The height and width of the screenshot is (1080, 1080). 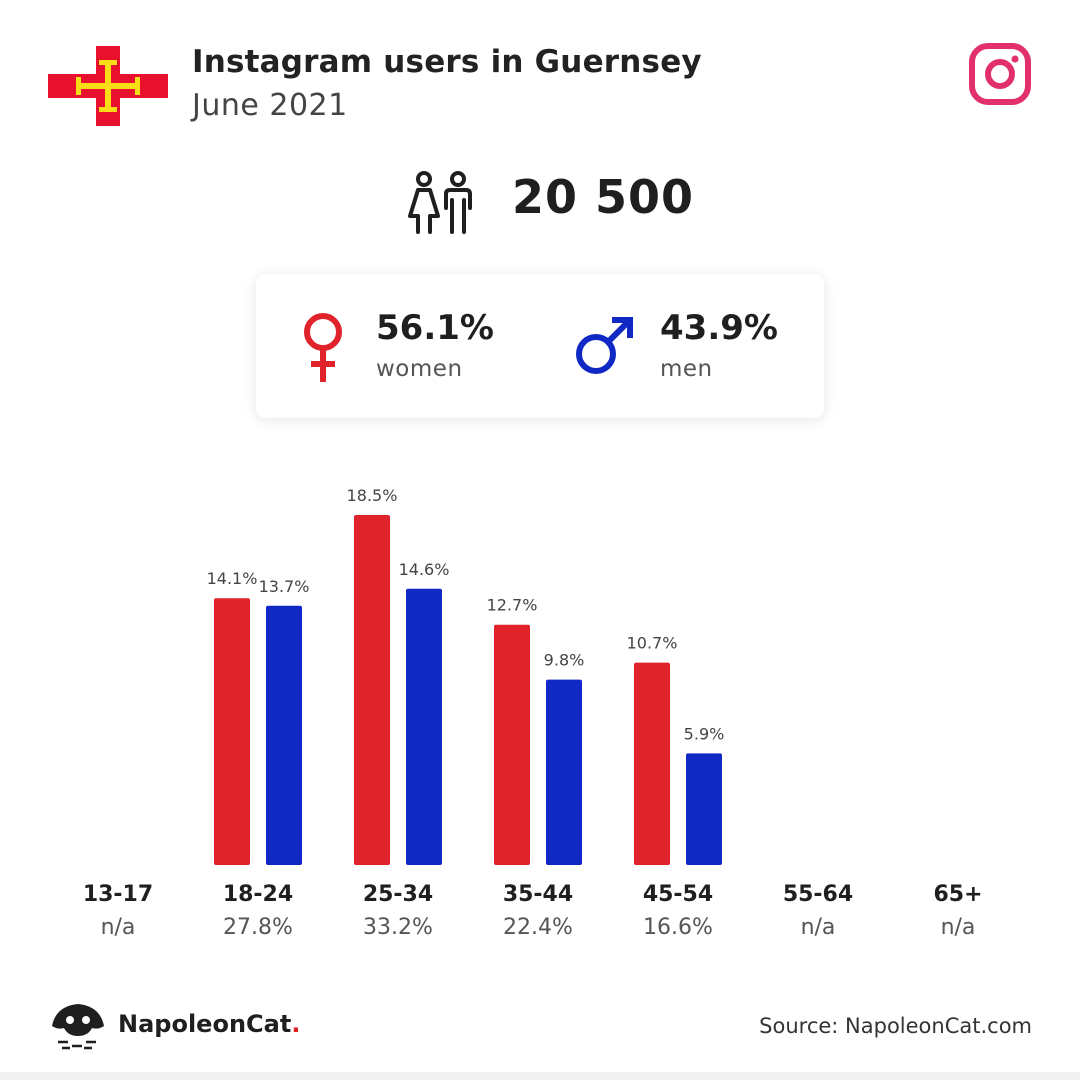 I want to click on bar-value-label: 12.7%, so click(x=512, y=605).